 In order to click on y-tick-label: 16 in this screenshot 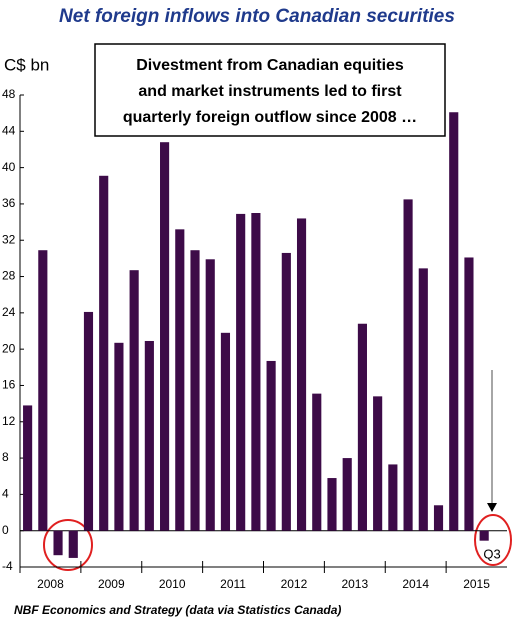, I will do `click(9, 385)`.